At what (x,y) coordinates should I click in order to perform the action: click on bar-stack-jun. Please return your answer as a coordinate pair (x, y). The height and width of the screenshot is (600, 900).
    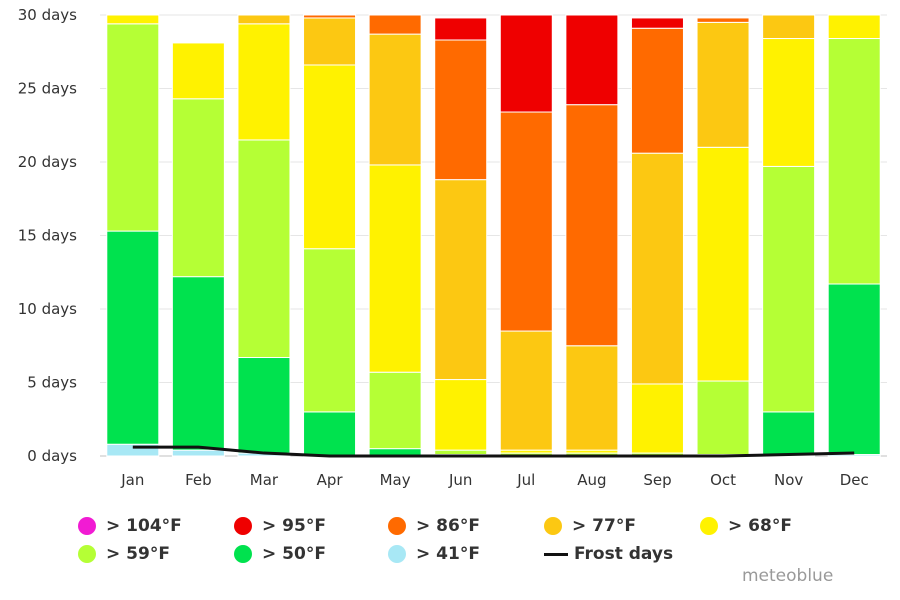
    Looking at the image, I should click on (461, 237).